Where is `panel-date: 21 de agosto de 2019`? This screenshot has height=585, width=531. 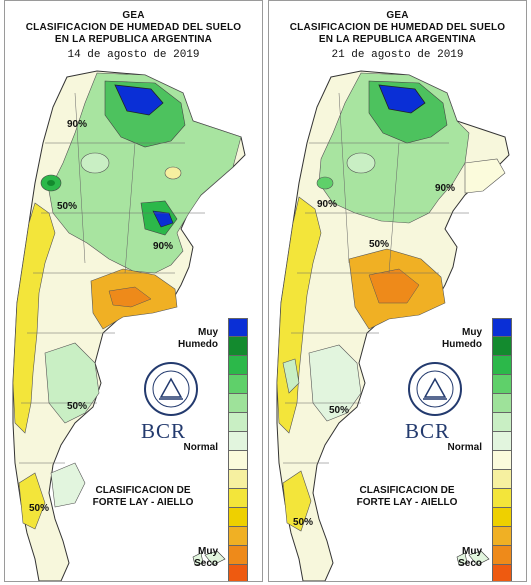 panel-date: 21 de agosto de 2019 is located at coordinates (397, 55).